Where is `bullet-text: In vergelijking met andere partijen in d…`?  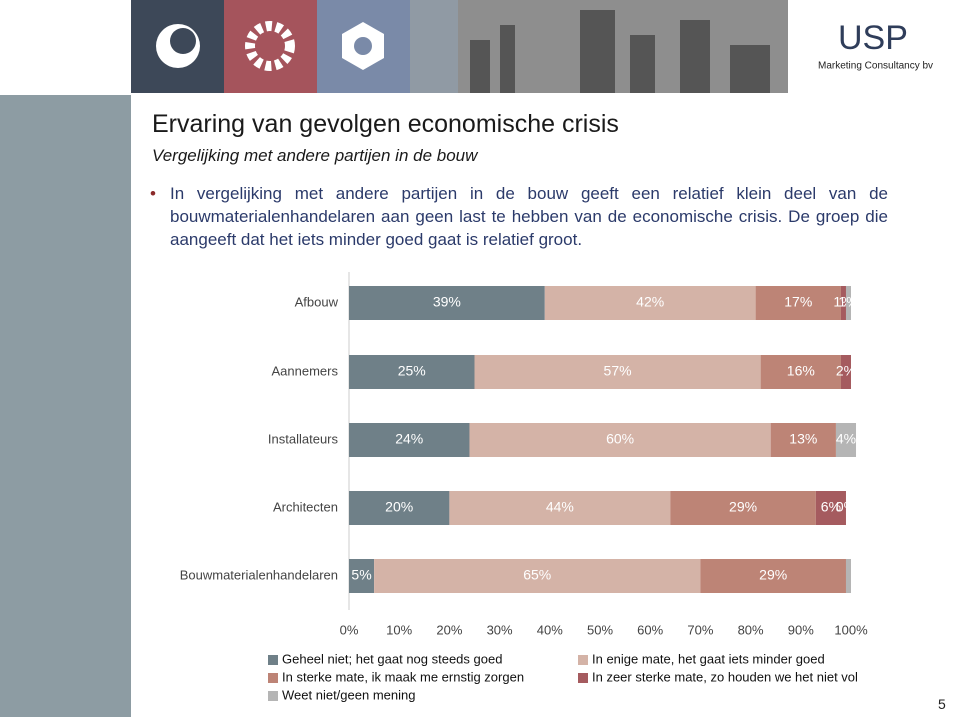 bullet-text: In vergelijking met andere partijen in d… is located at coordinates (529, 216).